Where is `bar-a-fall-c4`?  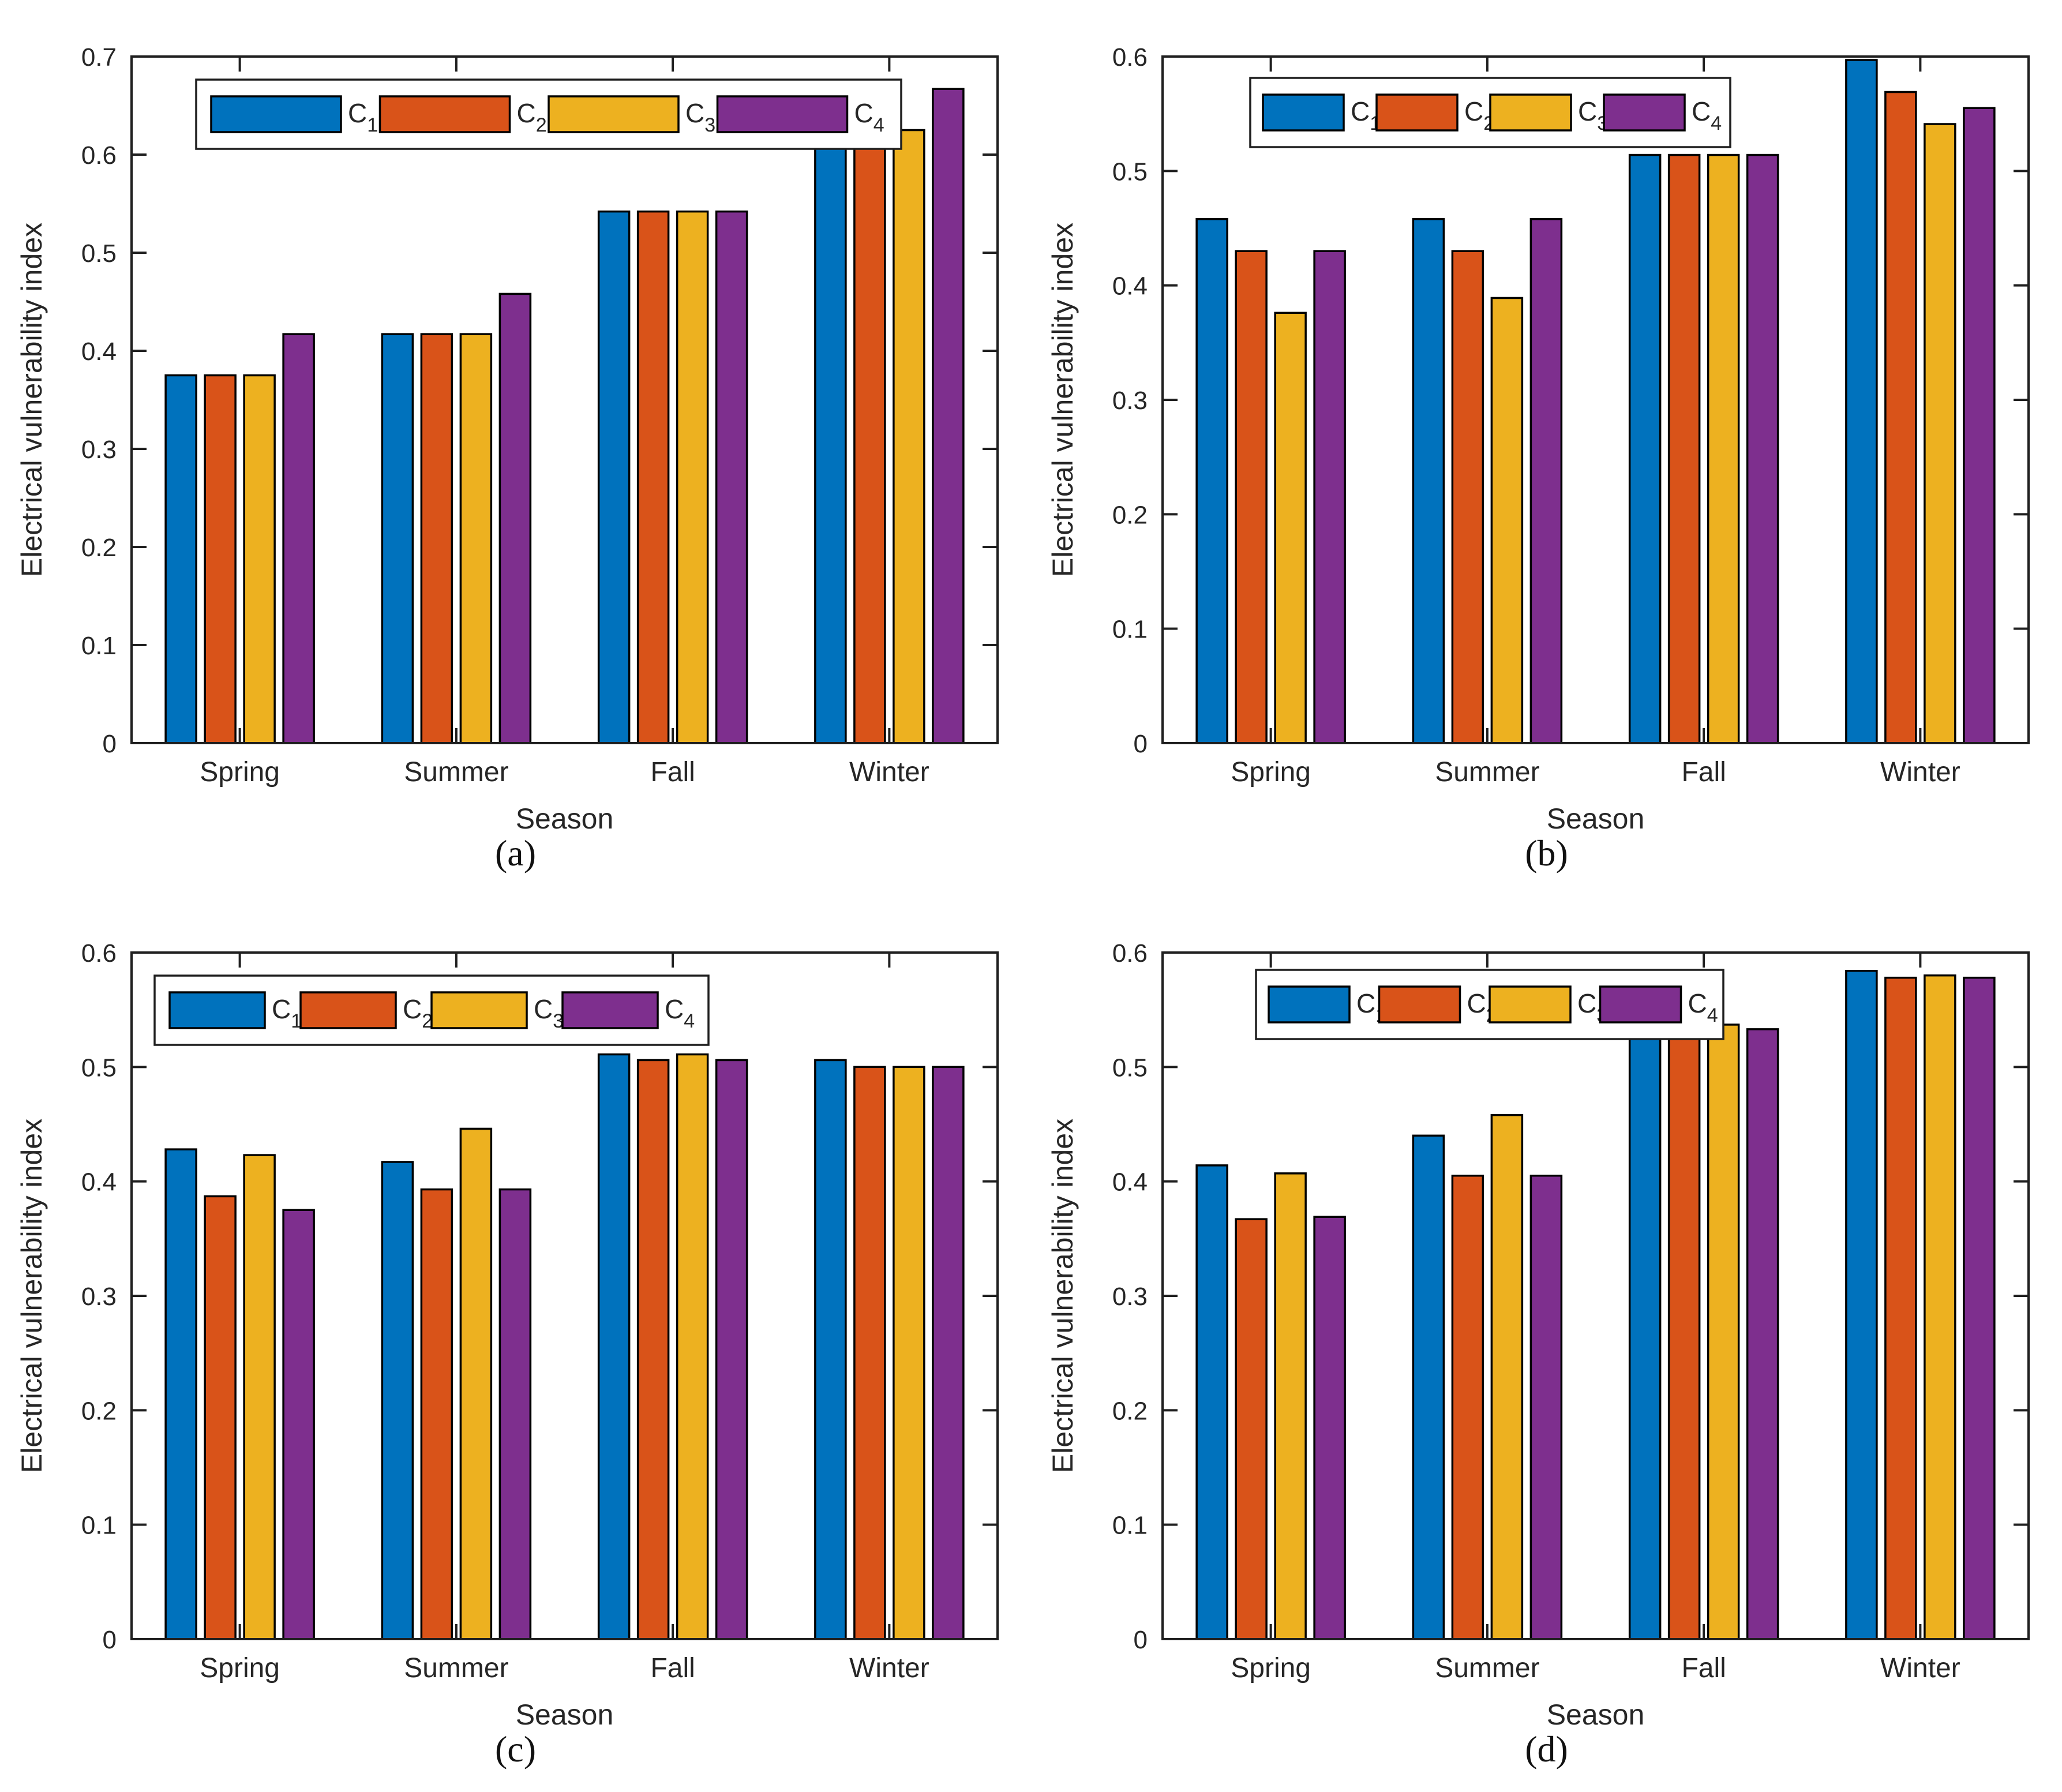
bar-a-fall-c4 is located at coordinates (731, 477).